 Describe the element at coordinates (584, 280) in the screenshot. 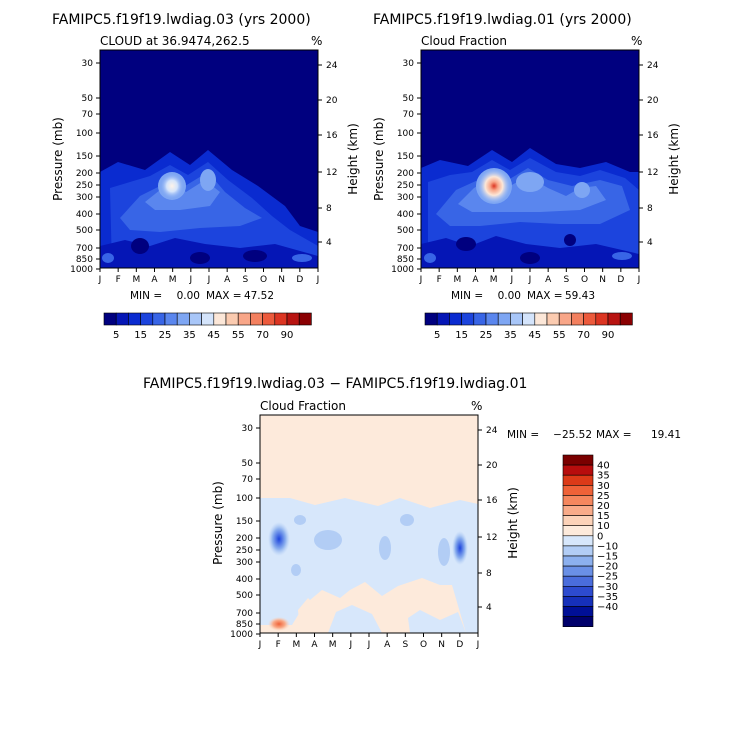

I see `x-tick-label: O` at that location.